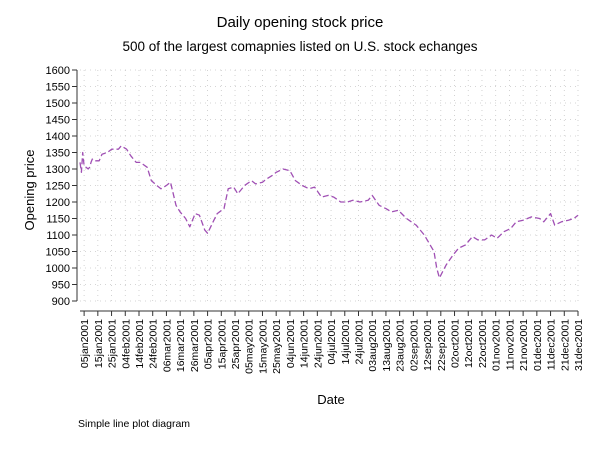  What do you see at coordinates (538, 345) in the screenshot?
I see `x-tick-label: 01dec2001` at bounding box center [538, 345].